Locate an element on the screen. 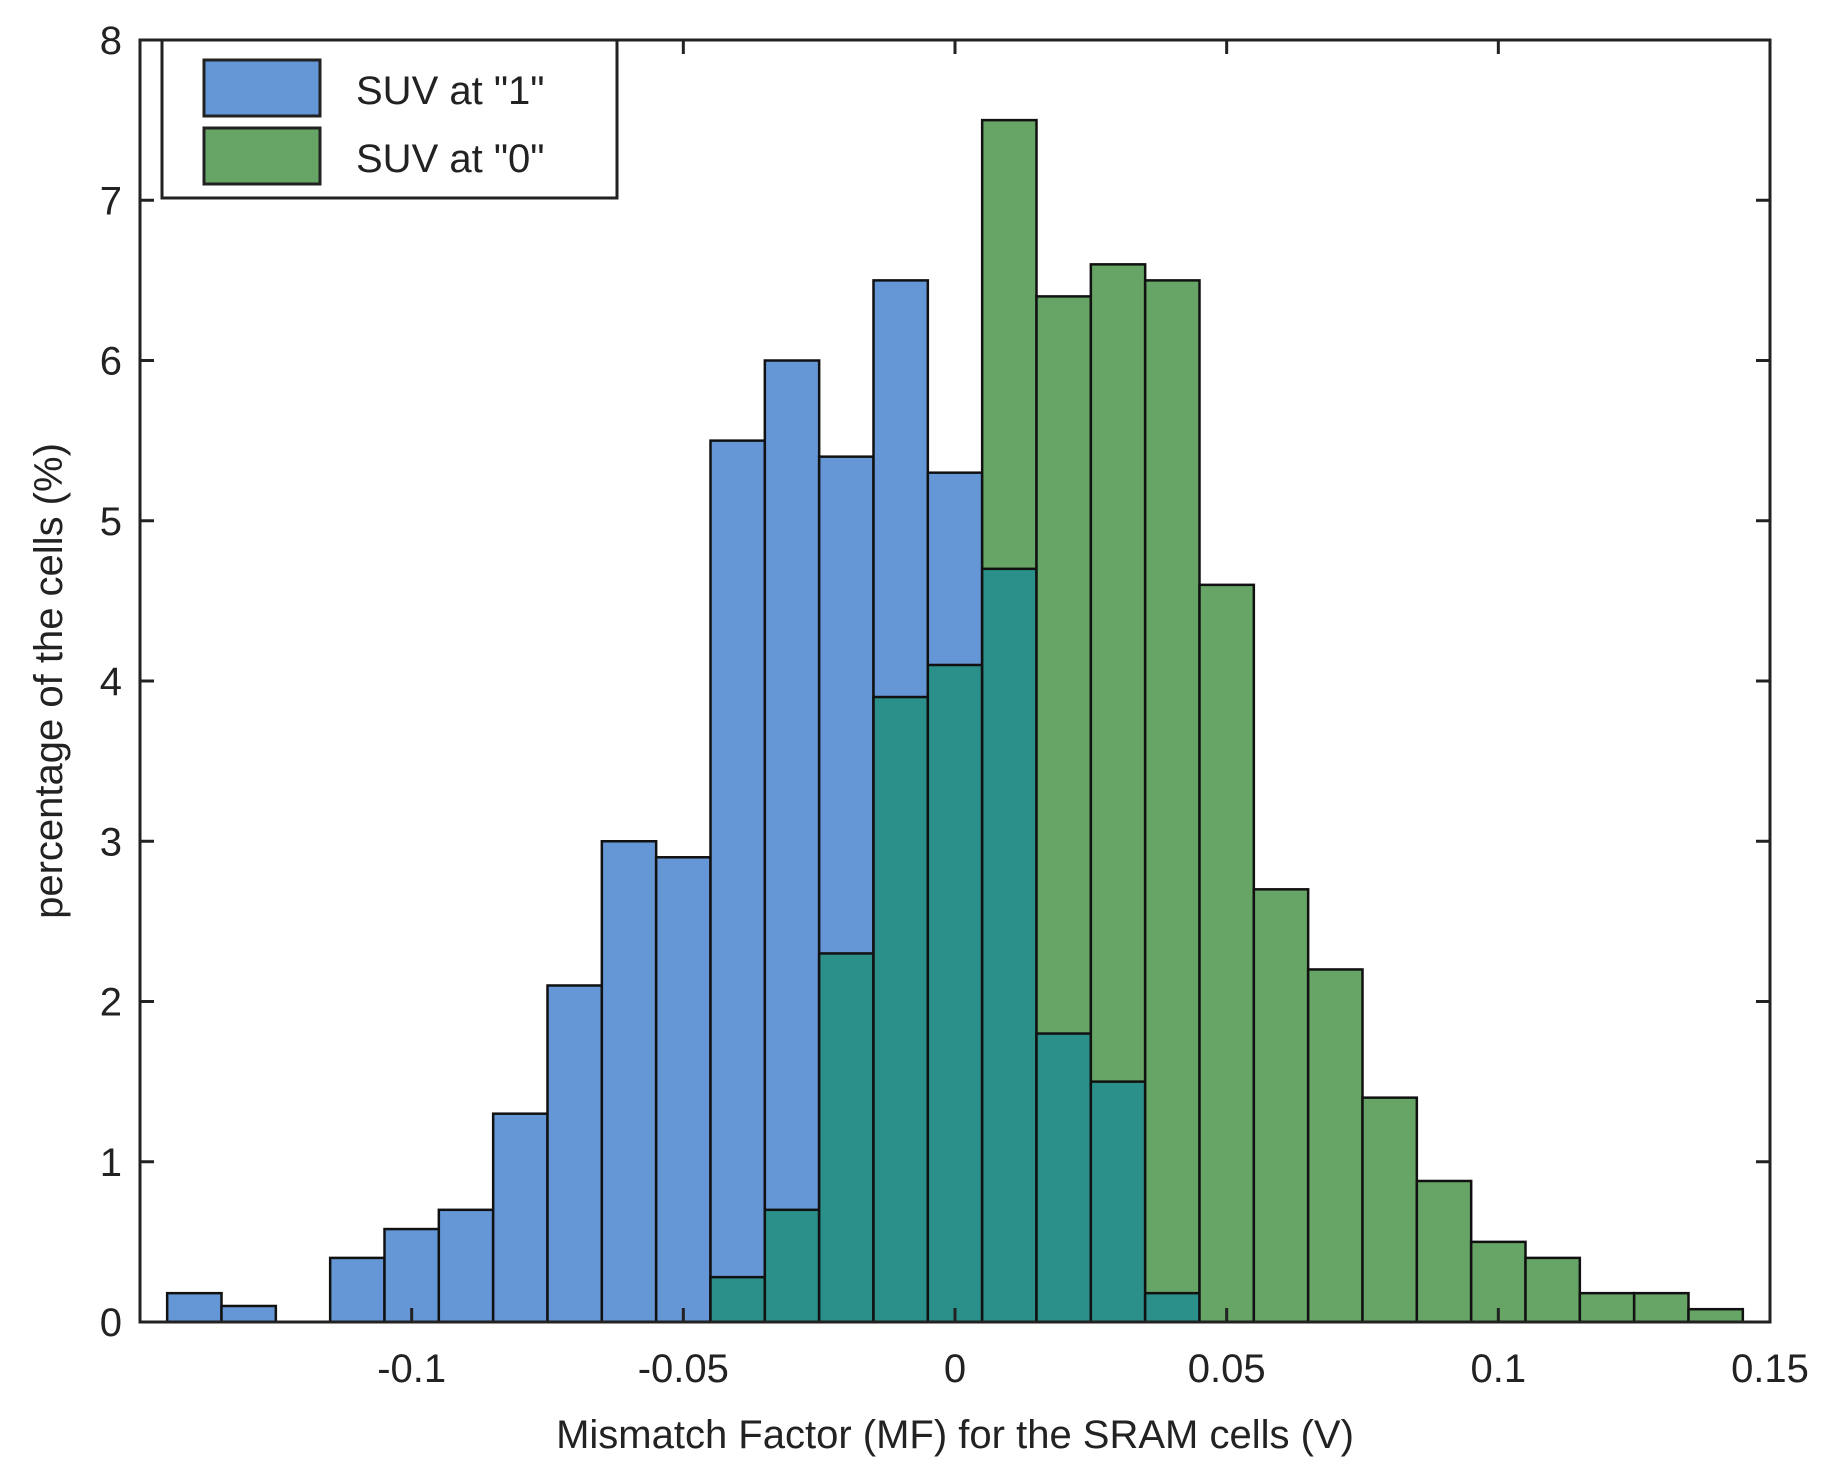  x-tick-label-3: 0.05 is located at coordinates (1227, 1369).